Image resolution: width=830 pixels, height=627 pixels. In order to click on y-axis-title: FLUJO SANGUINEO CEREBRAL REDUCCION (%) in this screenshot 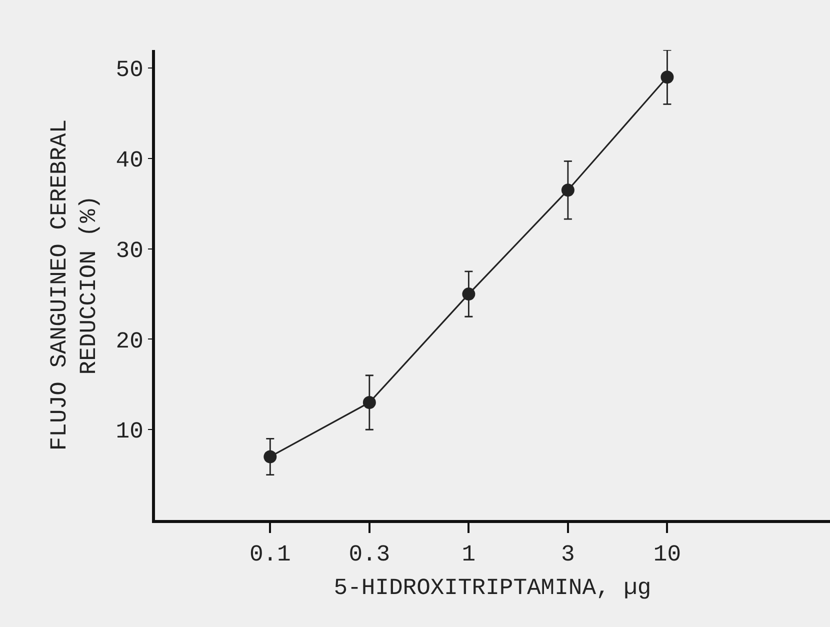, I will do `click(74, 285)`.